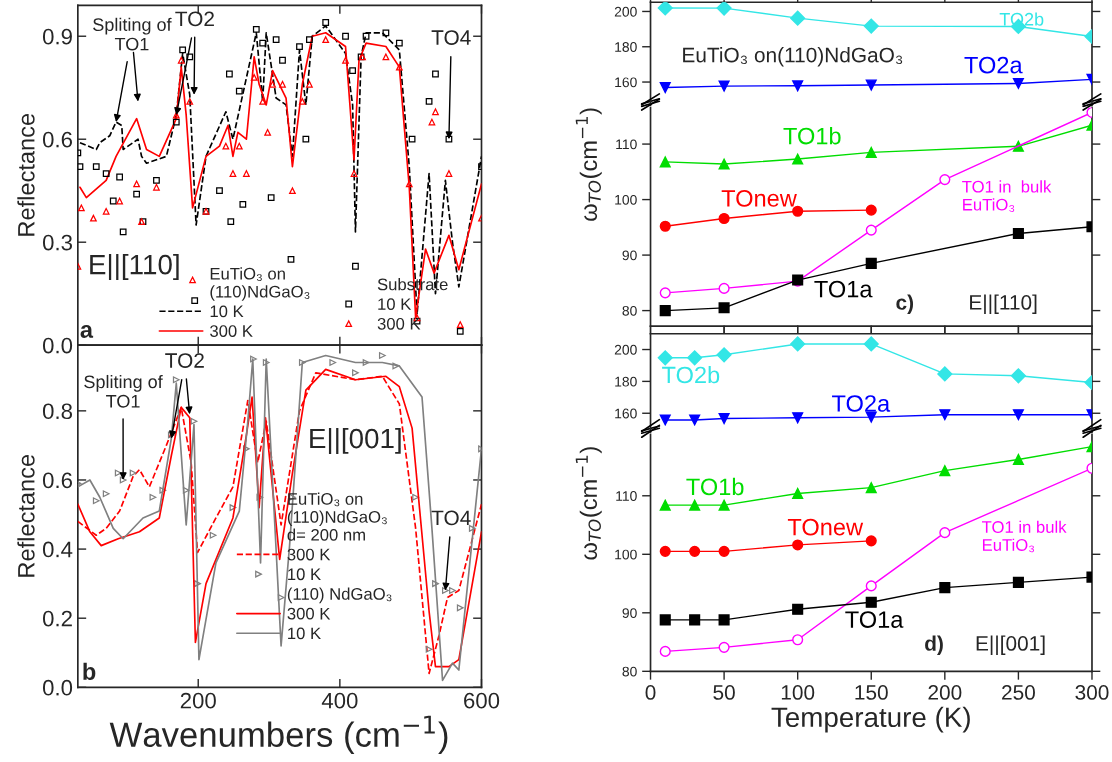  What do you see at coordinates (1092, 692) in the screenshot?
I see `x-tick-label: 300` at bounding box center [1092, 692].